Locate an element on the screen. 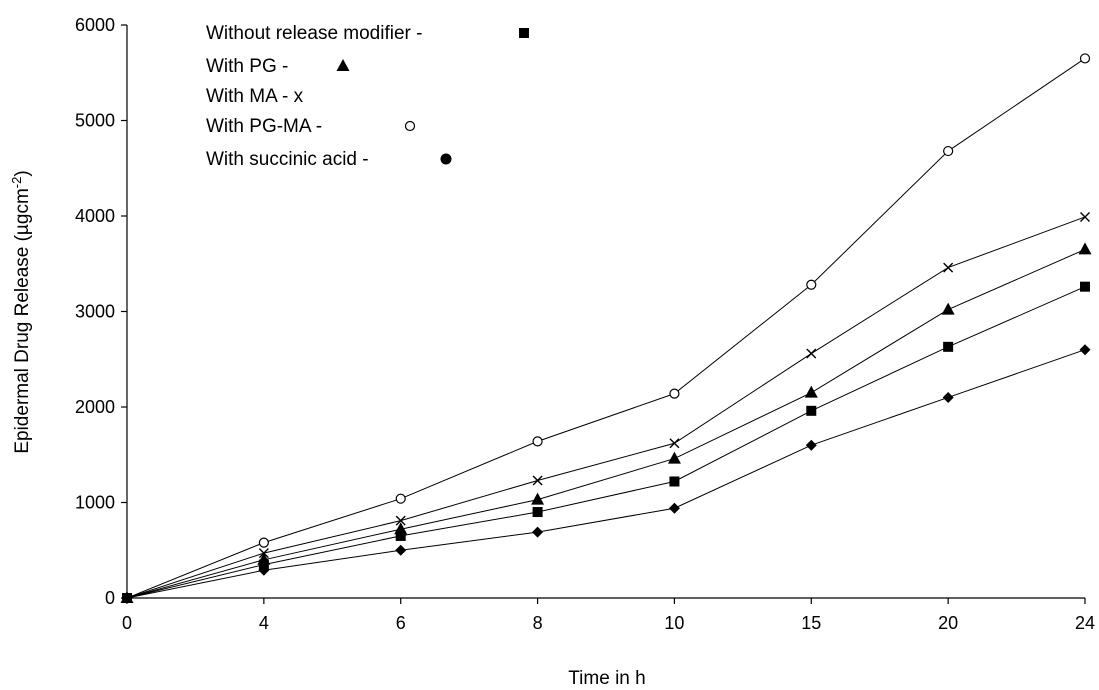 This screenshot has width=1099, height=690. x-axis-title: Time in h is located at coordinates (606, 678).